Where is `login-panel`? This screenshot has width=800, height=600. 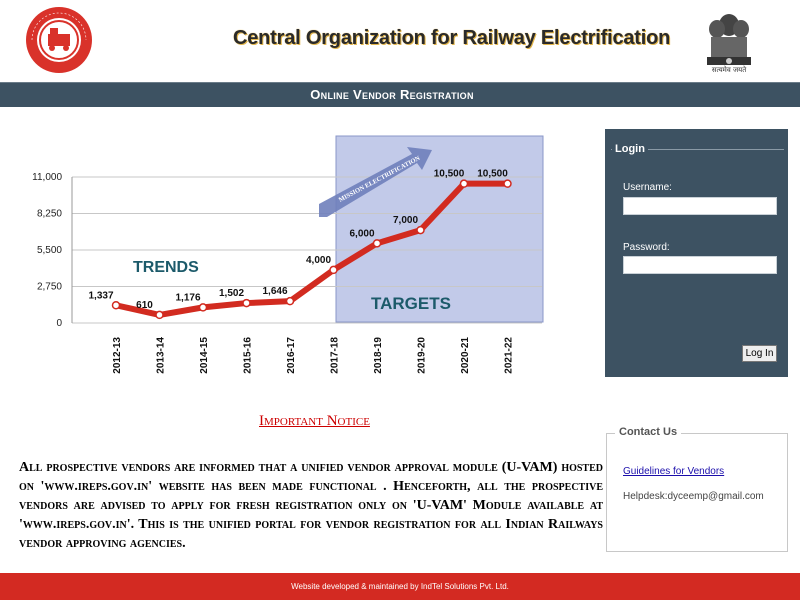
login-panel is located at coordinates (696, 253).